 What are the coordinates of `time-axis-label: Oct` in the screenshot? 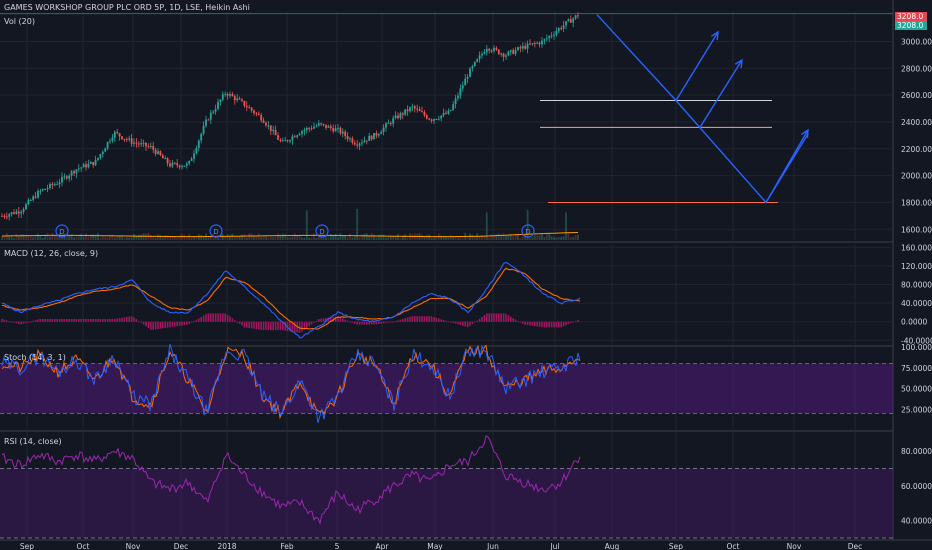 It's located at (83, 546).